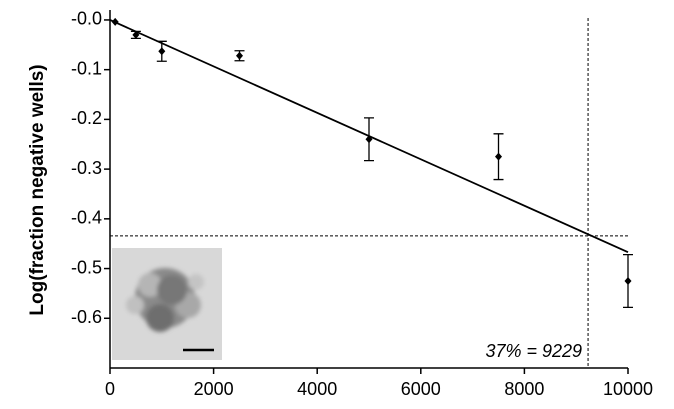 This screenshot has width=674, height=409. What do you see at coordinates (110, 389) in the screenshot?
I see `x-tick-label: 0` at bounding box center [110, 389].